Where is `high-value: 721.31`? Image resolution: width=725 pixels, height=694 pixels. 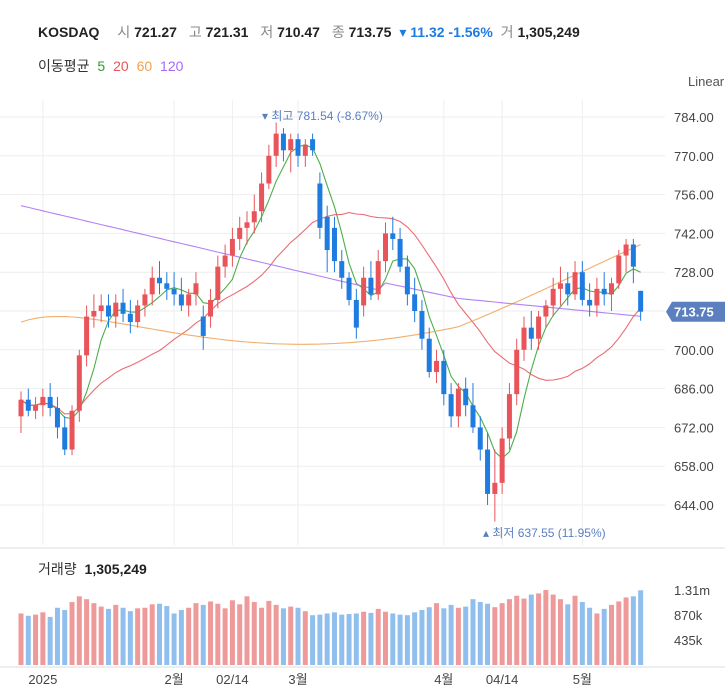
high-value: 721.31 is located at coordinates (227, 32).